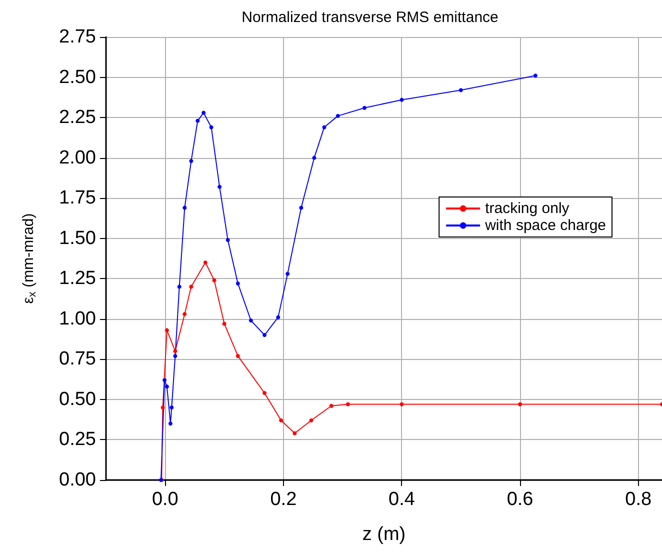 The height and width of the screenshot is (558, 662). I want to click on legend-label: with space charge, so click(545, 225).